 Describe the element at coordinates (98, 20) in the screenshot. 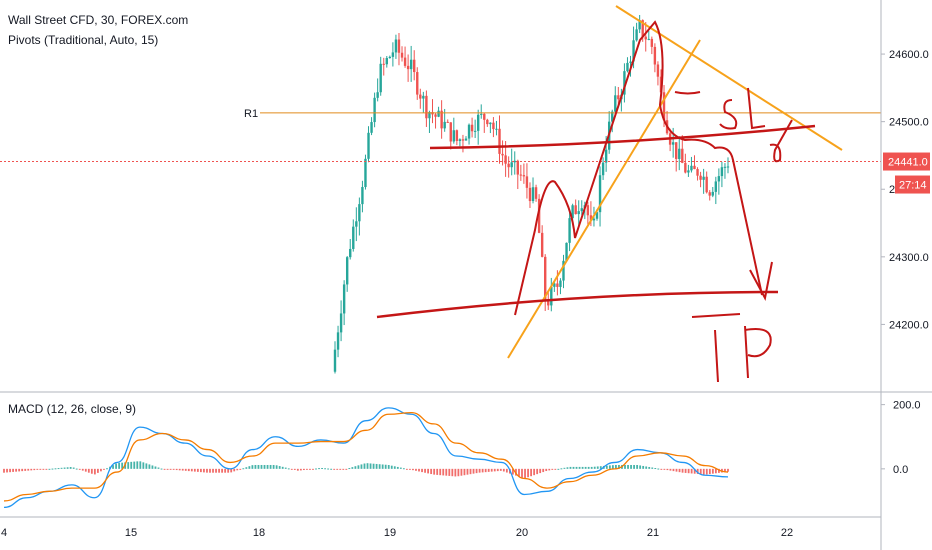

I see `symbol-title: Wall Street CFD, 30, FOREX.com` at that location.